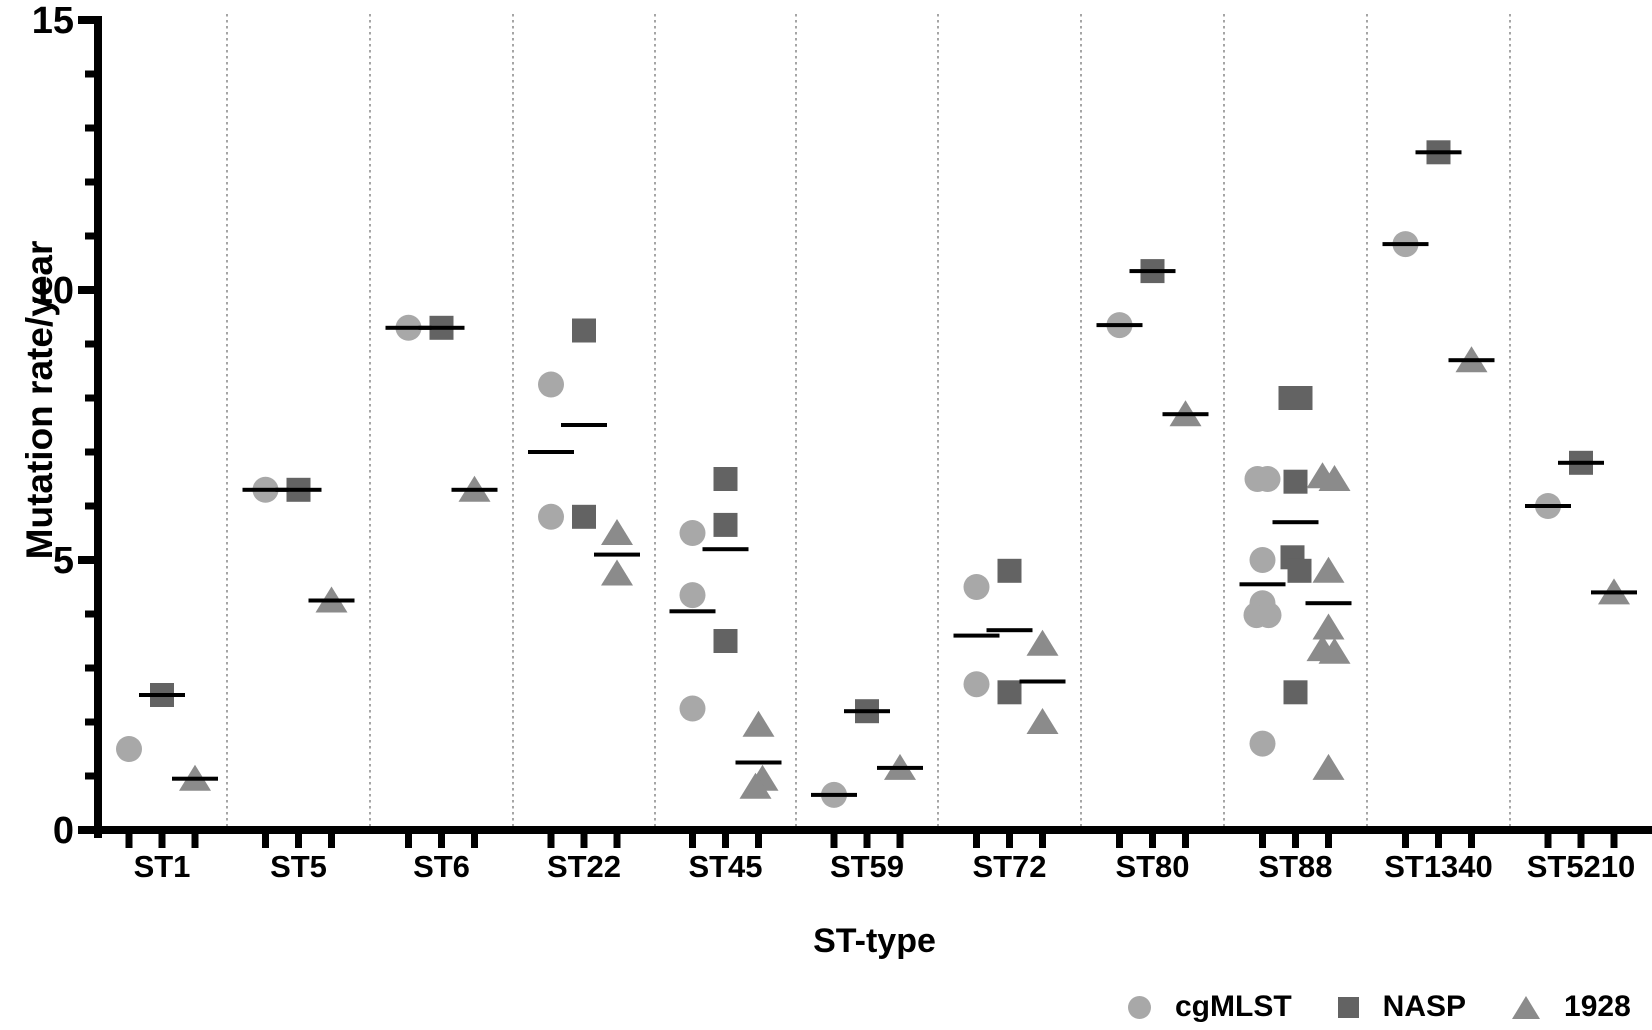 This screenshot has height=1030, width=1652. I want to click on y-tick-label: 10, so click(53, 291).